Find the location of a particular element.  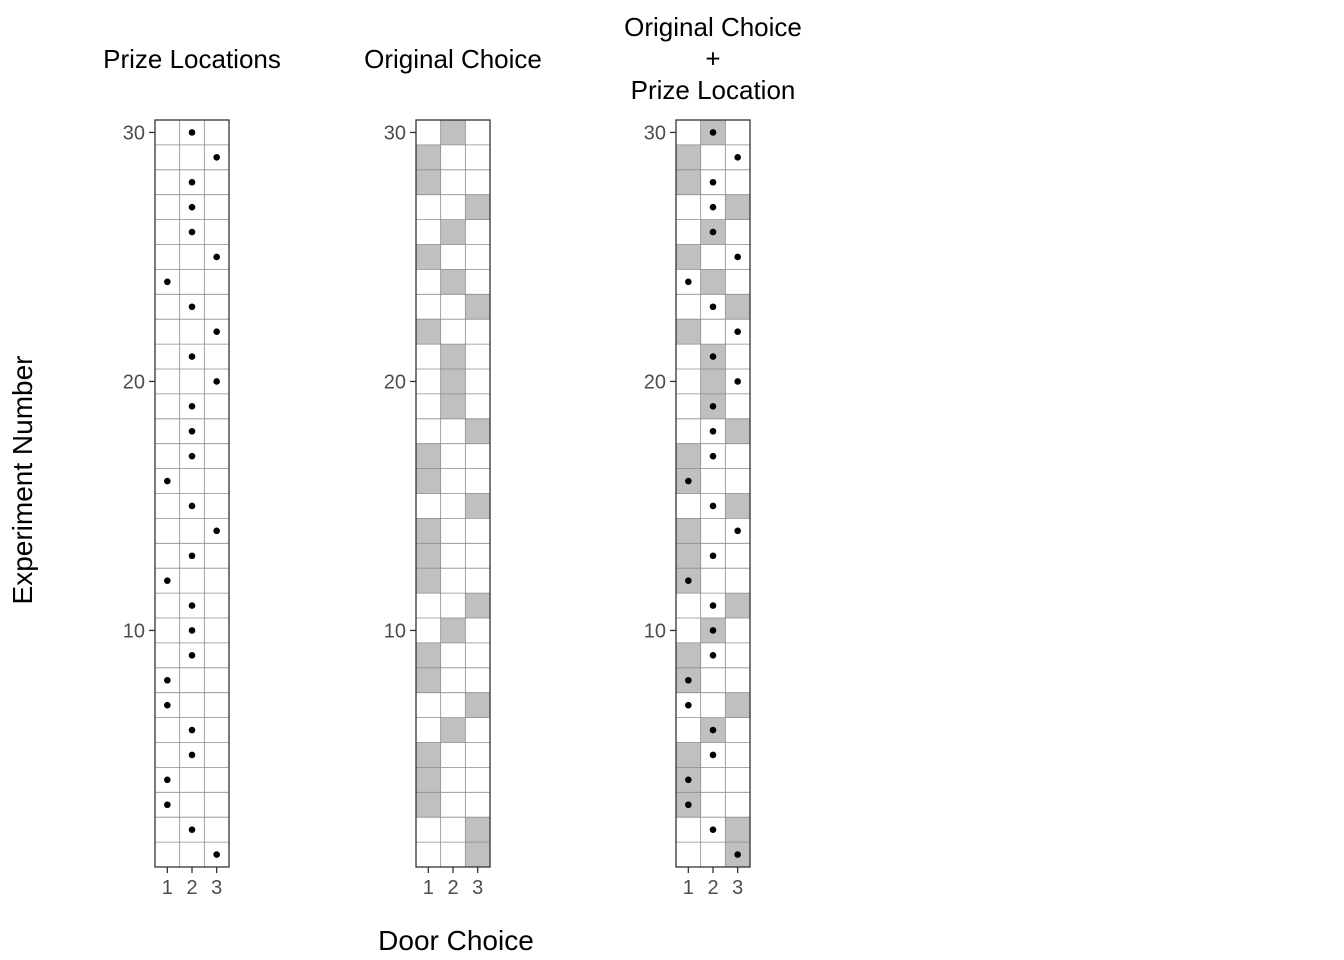

x-tick-label: 3 is located at coordinates (477, 888).